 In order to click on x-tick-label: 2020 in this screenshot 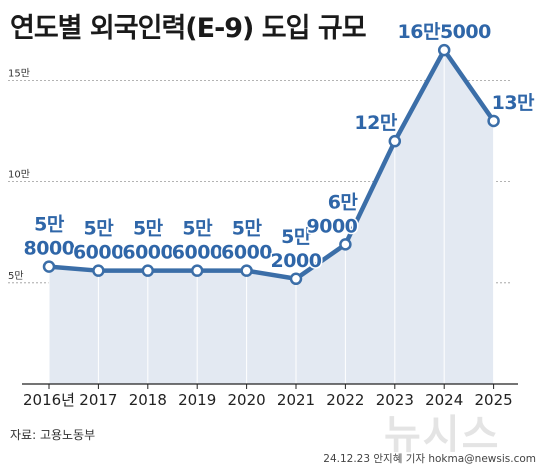, I will do `click(247, 400)`.